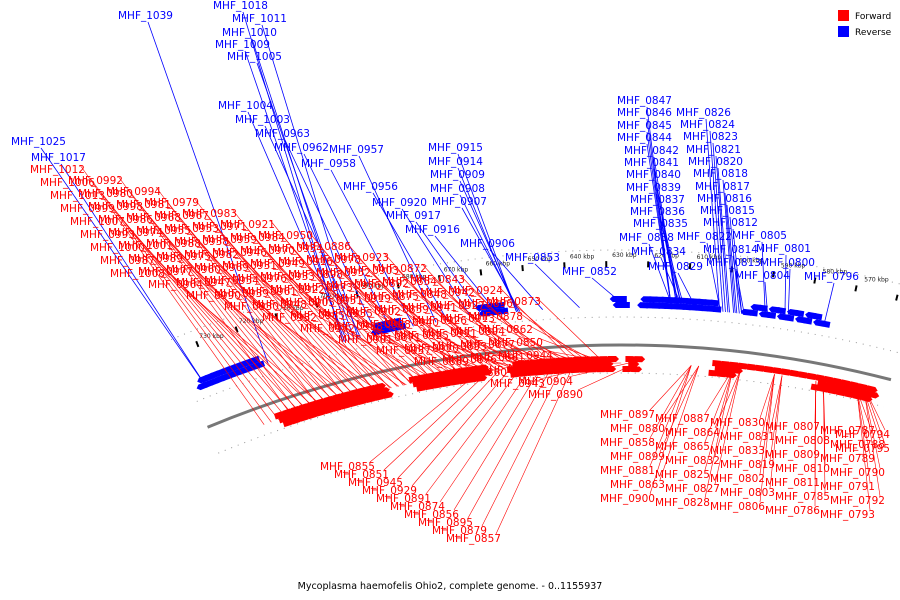 Image resolution: width=900 pixels, height=600 pixels. What do you see at coordinates (831, 277) in the screenshot?
I see `reverse-gene-label: MHF_0796` at bounding box center [831, 277].